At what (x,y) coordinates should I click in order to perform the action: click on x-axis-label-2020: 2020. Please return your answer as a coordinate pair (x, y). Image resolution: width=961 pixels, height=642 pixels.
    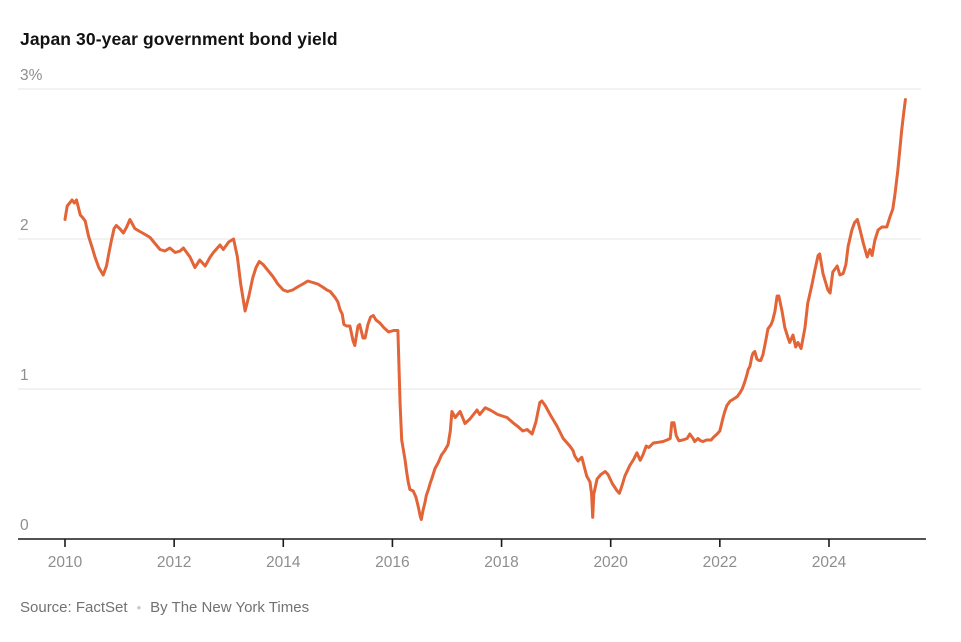
    Looking at the image, I should click on (610, 562).